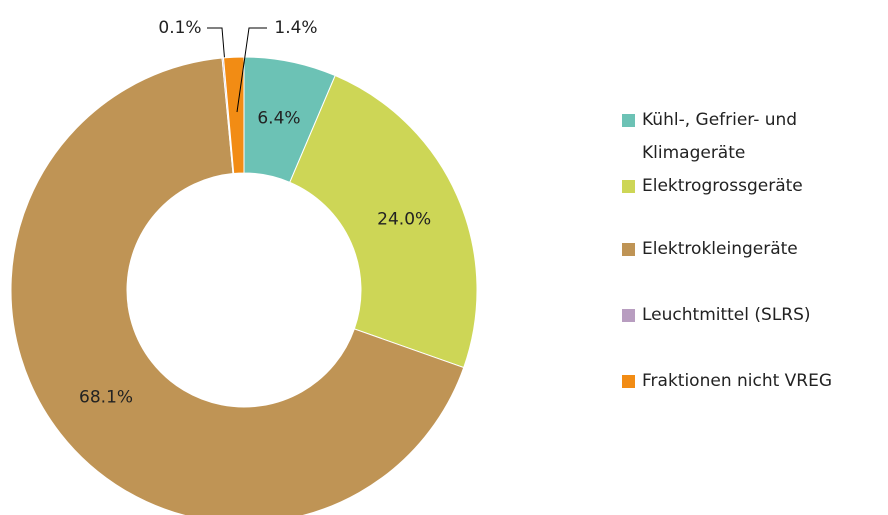 Image resolution: width=888 pixels, height=515 pixels. I want to click on legend-label: Leuchtmittel (SLRS), so click(726, 315).